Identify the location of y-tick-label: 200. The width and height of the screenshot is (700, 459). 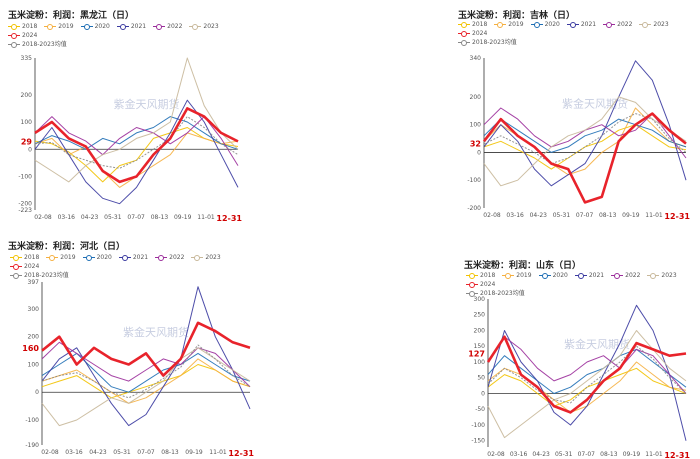
(27, 95).